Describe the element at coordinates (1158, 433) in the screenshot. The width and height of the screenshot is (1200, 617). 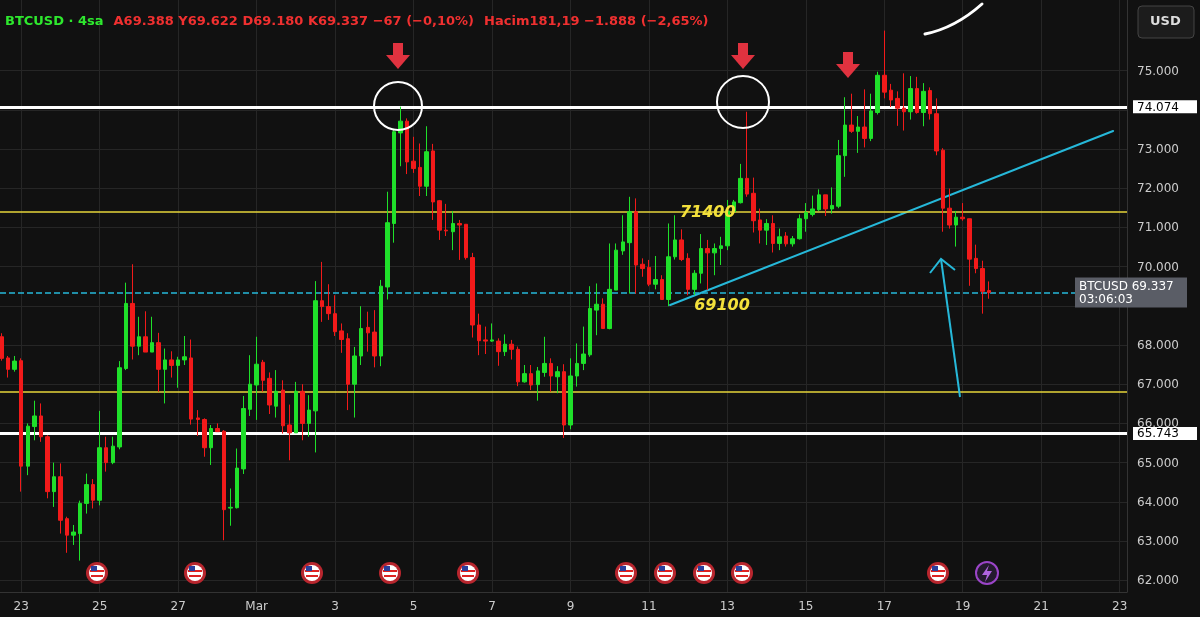
I see `ref-line-label: 65.743` at that location.